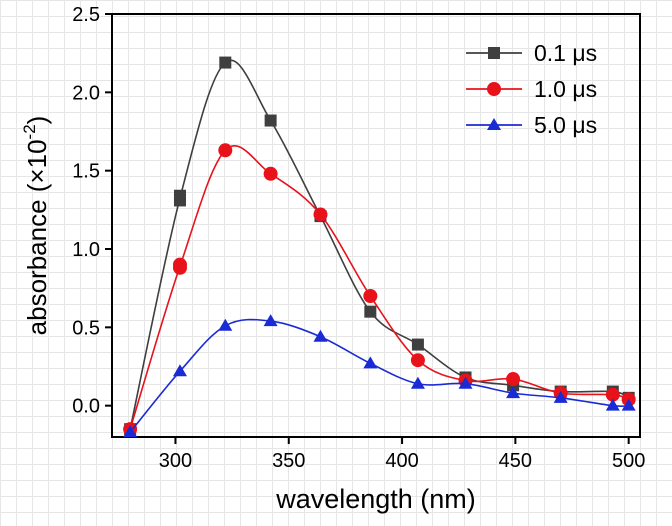 The image size is (672, 526). I want to click on x-tick-label: 500, so click(628, 461).